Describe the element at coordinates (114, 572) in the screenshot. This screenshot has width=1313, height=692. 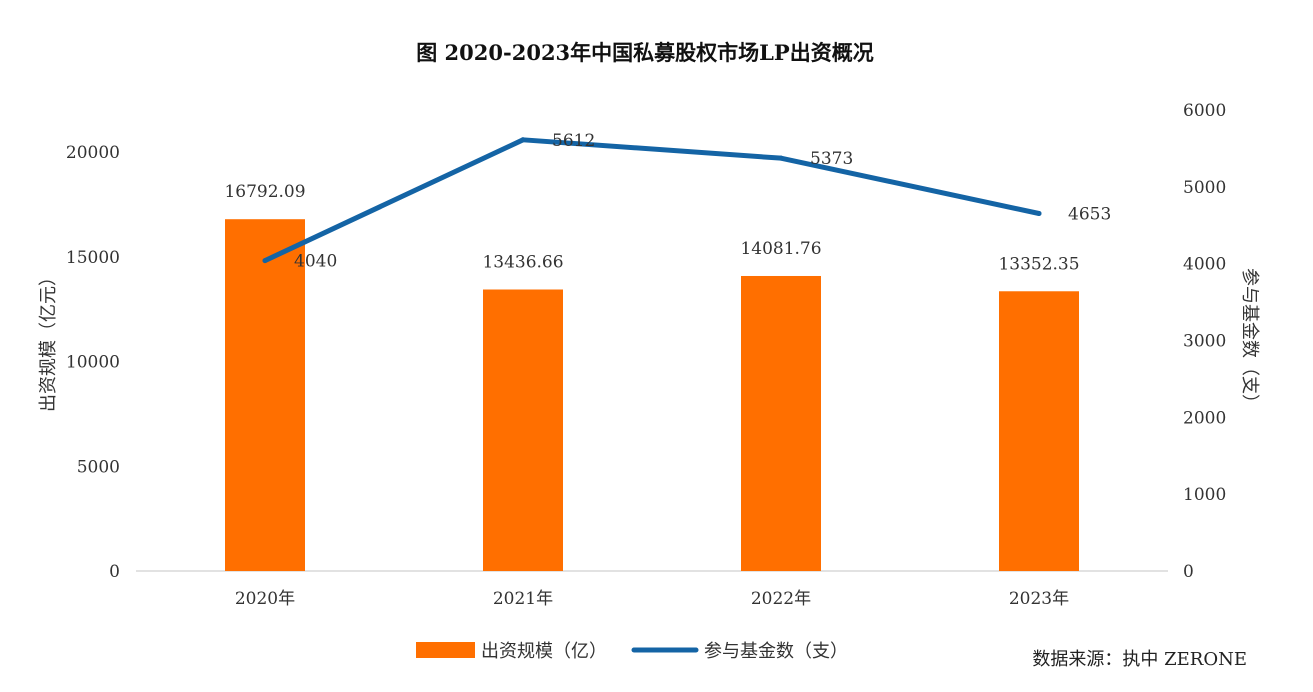
I see `y-left-tick-label: 0` at that location.